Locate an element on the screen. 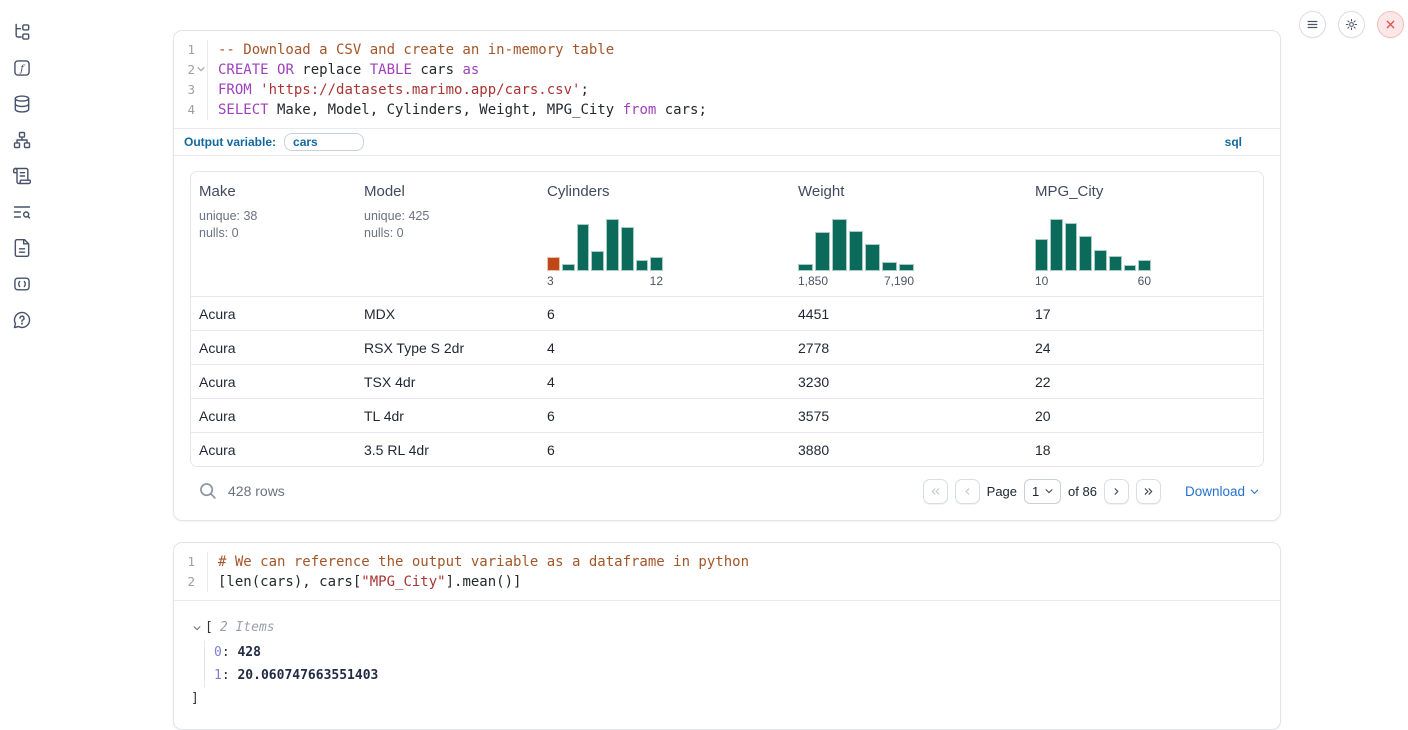 Image resolution: width=1408 pixels, height=730 pixels. next-page-button is located at coordinates (1116, 491).